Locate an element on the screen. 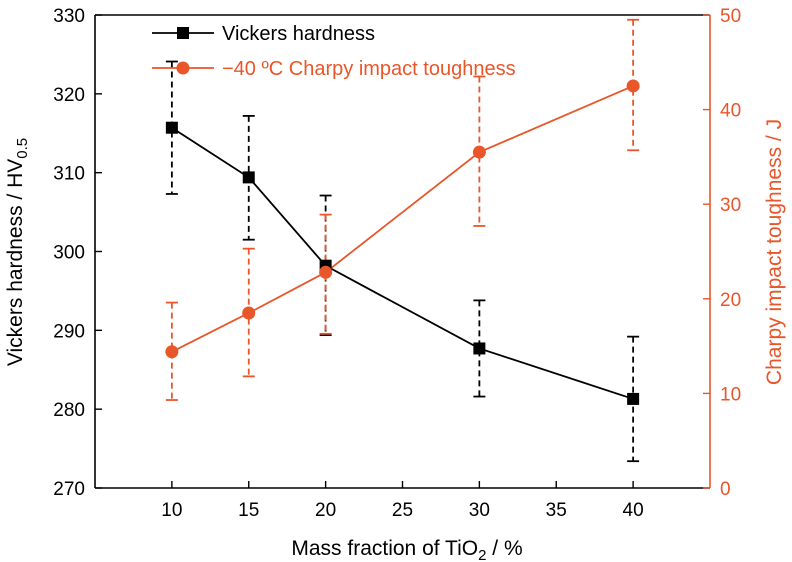  y-left-tick-label: 330 is located at coordinates (69, 16).